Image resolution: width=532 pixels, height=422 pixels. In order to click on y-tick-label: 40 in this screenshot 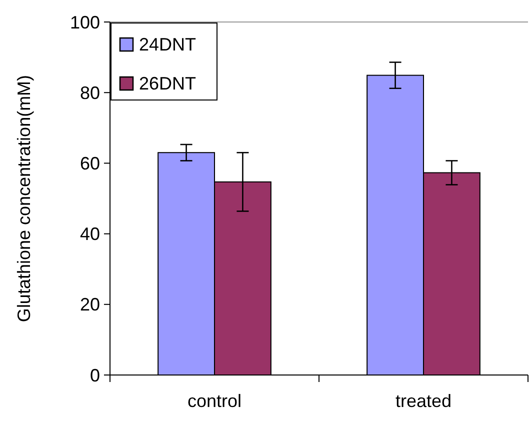, I will do `click(90, 234)`.